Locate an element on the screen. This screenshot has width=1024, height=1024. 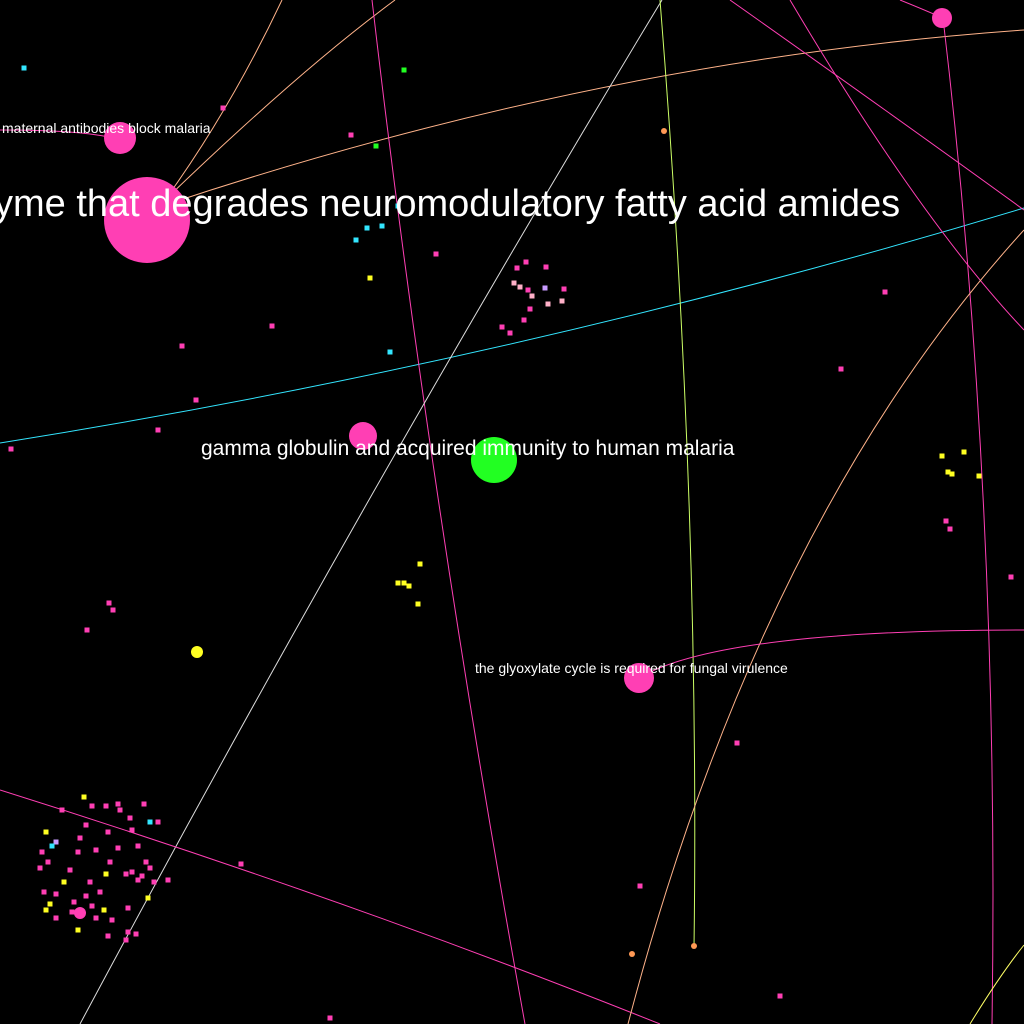
node-maternal-antibodies is located at coordinates (120, 138).